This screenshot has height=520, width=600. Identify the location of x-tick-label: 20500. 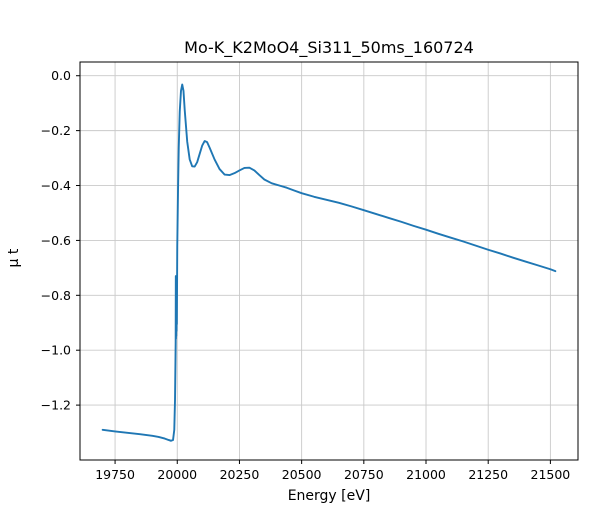
(302, 474).